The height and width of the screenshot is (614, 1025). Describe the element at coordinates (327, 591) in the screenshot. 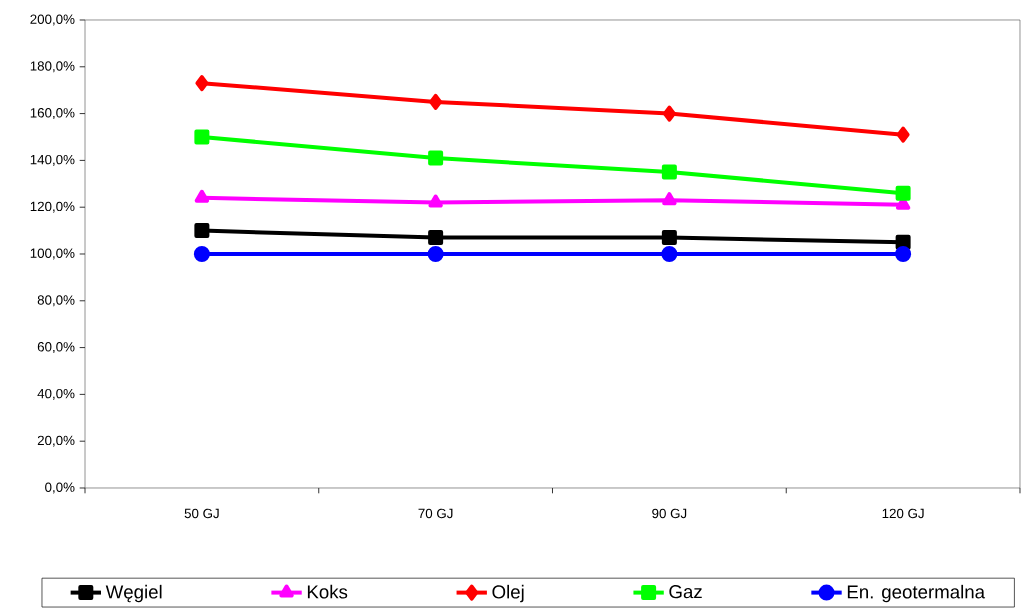

I see `legend-label: Koks` at that location.